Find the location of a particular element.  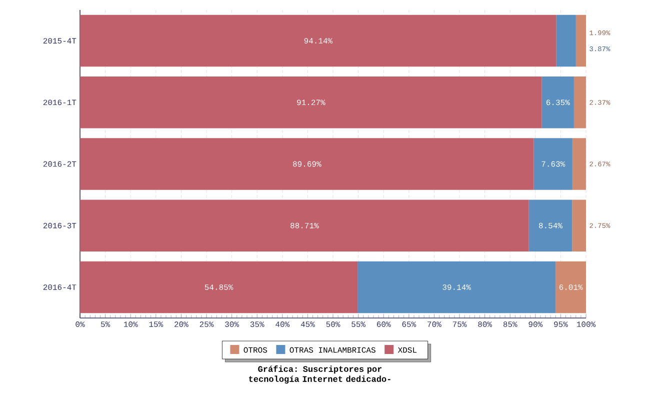

data-label: 6.01% is located at coordinates (571, 287).